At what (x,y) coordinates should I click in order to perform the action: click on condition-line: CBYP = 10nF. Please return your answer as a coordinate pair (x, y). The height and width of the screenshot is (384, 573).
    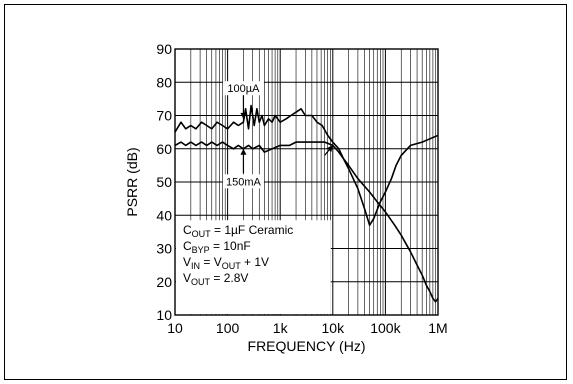
    Looking at the image, I should click on (217, 247).